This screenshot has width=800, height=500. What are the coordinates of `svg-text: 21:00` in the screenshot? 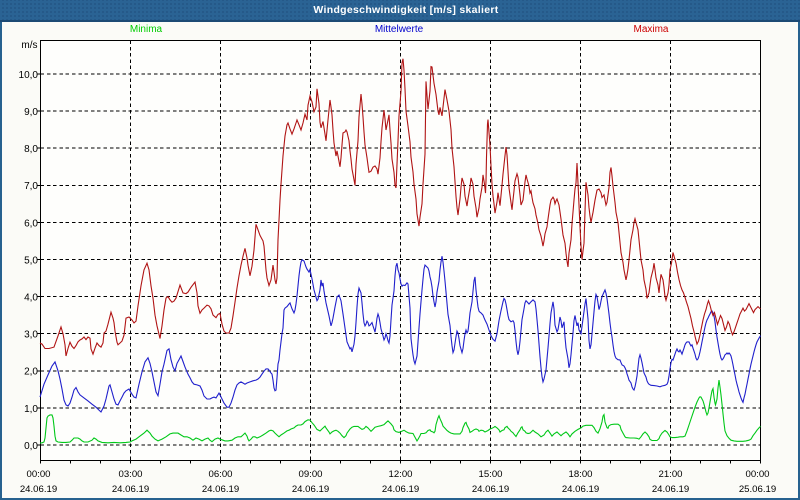 It's located at (670, 474).